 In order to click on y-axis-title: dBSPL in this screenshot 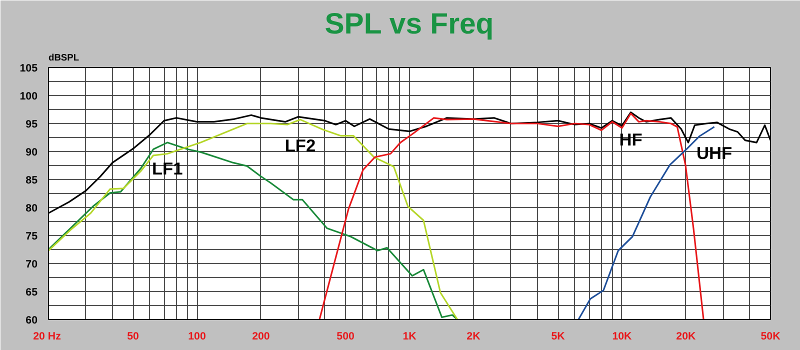, I will do `click(64, 57)`.